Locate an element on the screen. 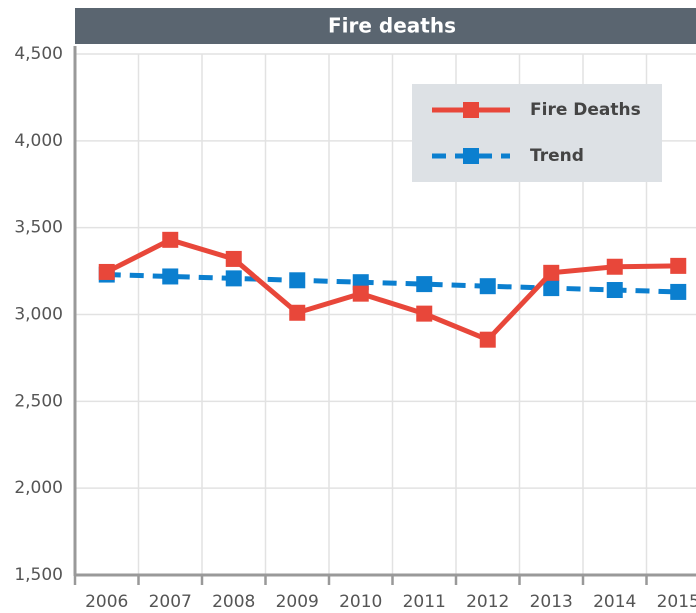  x-tick-label: 2014 is located at coordinates (614, 602).